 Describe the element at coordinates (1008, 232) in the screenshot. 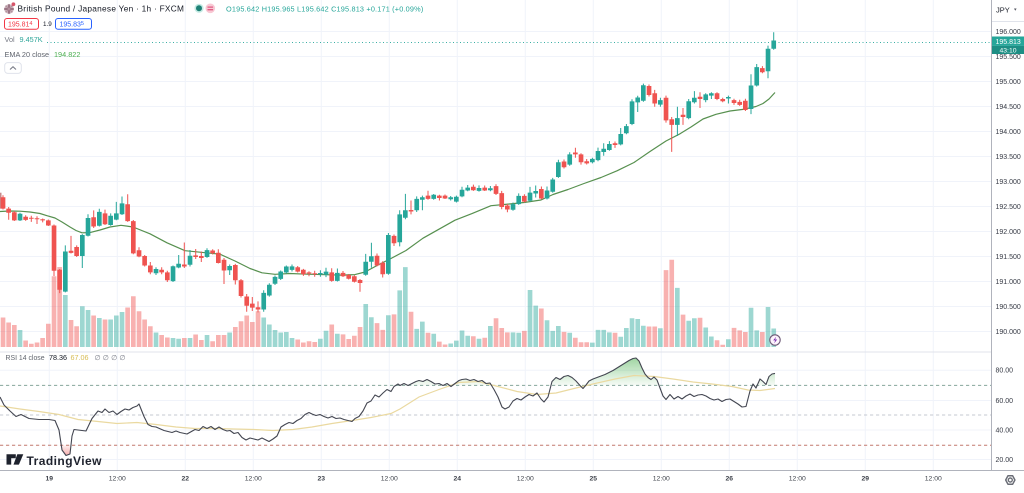

I see `svg-text: 192.000` at that location.